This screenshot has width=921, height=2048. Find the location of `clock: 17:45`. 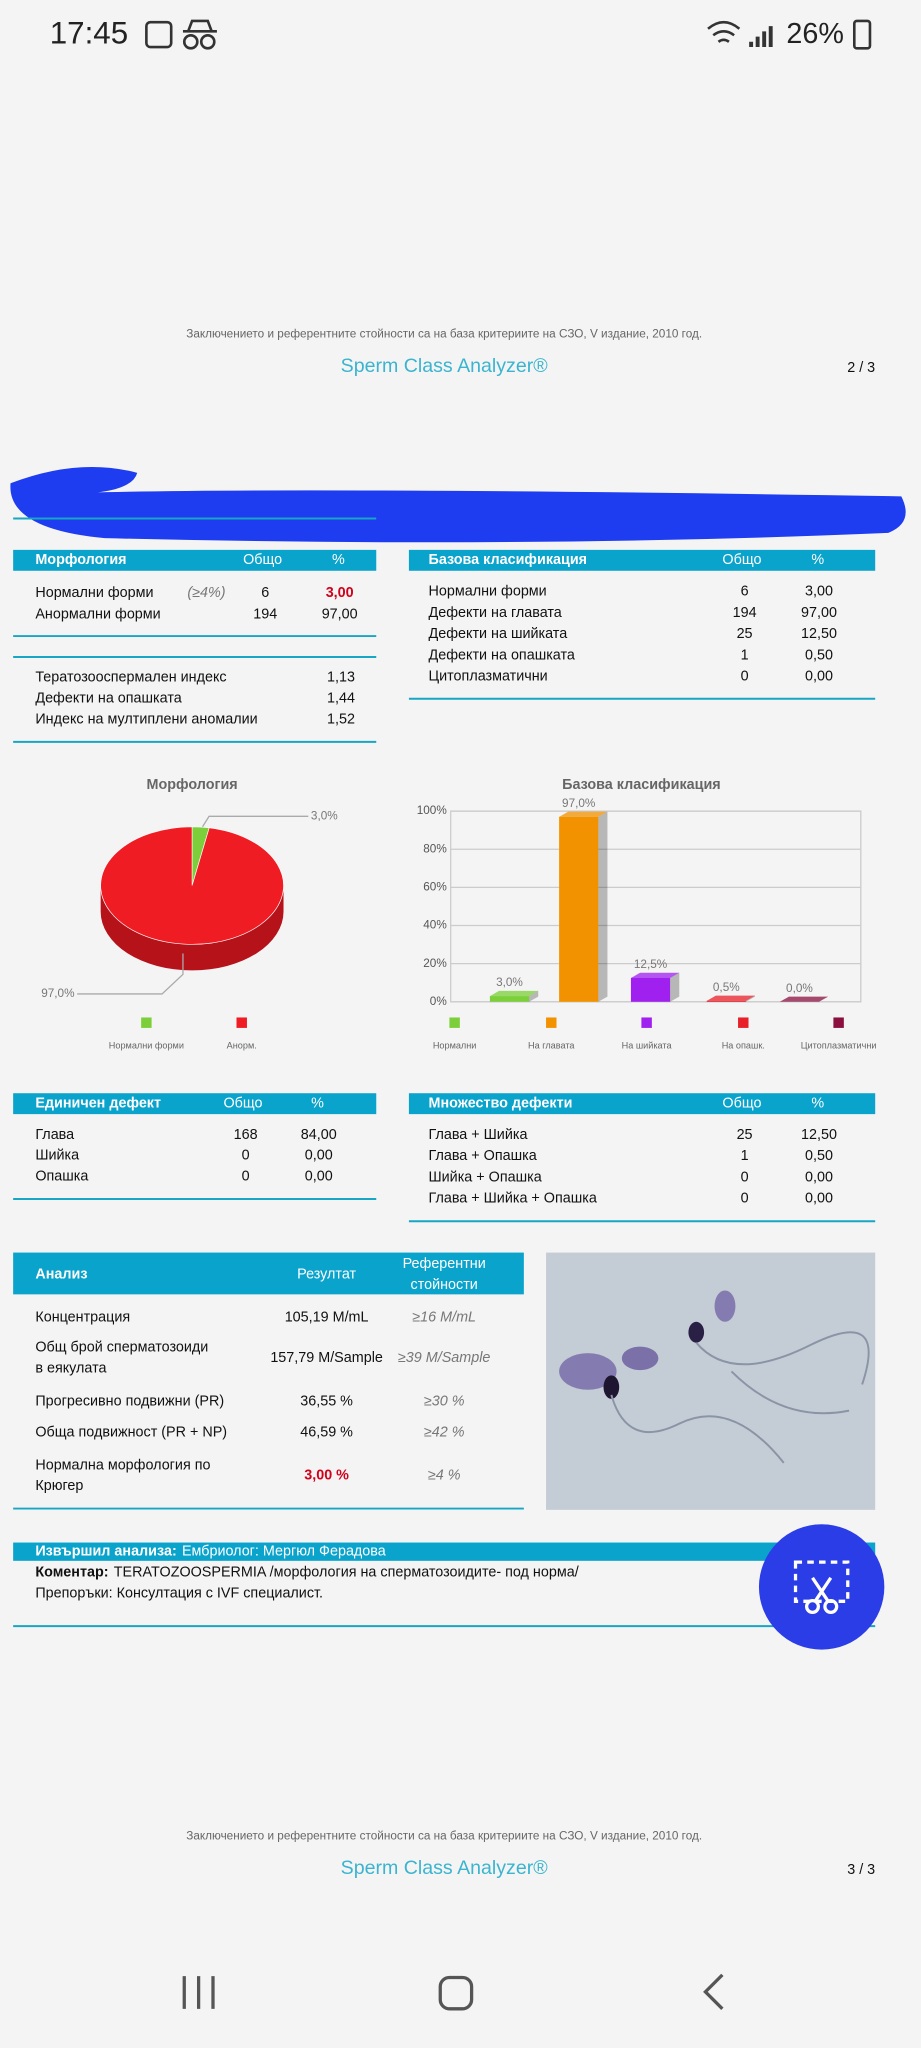

clock: 17:45 is located at coordinates (89, 33).